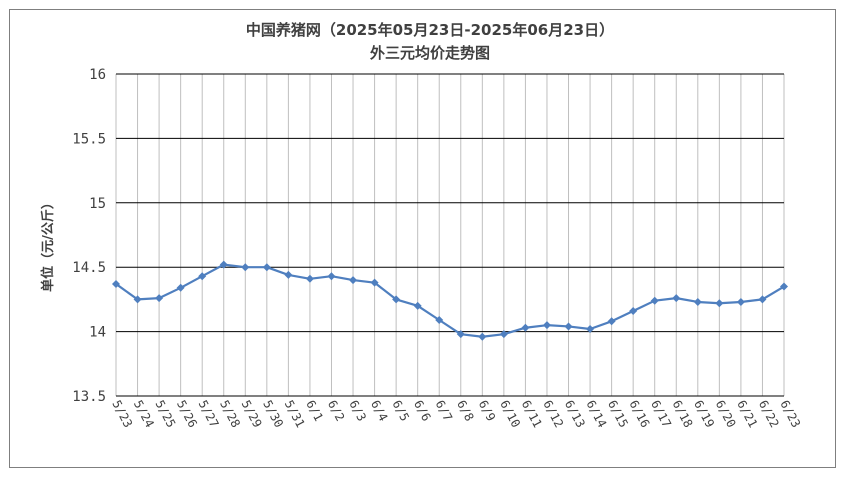 Image resolution: width=846 pixels, height=477 pixels. I want to click on x-tick-label: 6/14, so click(596, 414).